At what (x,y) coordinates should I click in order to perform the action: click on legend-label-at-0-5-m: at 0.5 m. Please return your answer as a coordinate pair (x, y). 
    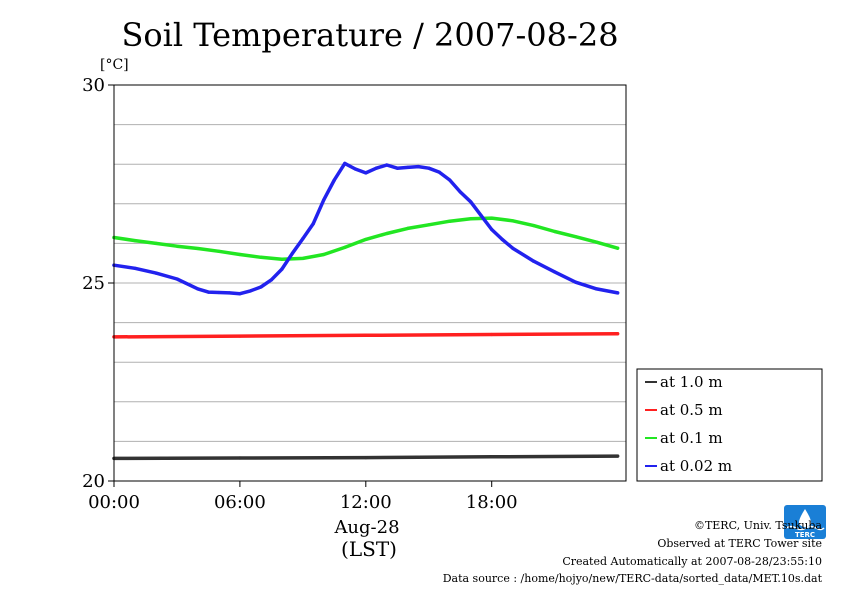
    Looking at the image, I should click on (691, 410).